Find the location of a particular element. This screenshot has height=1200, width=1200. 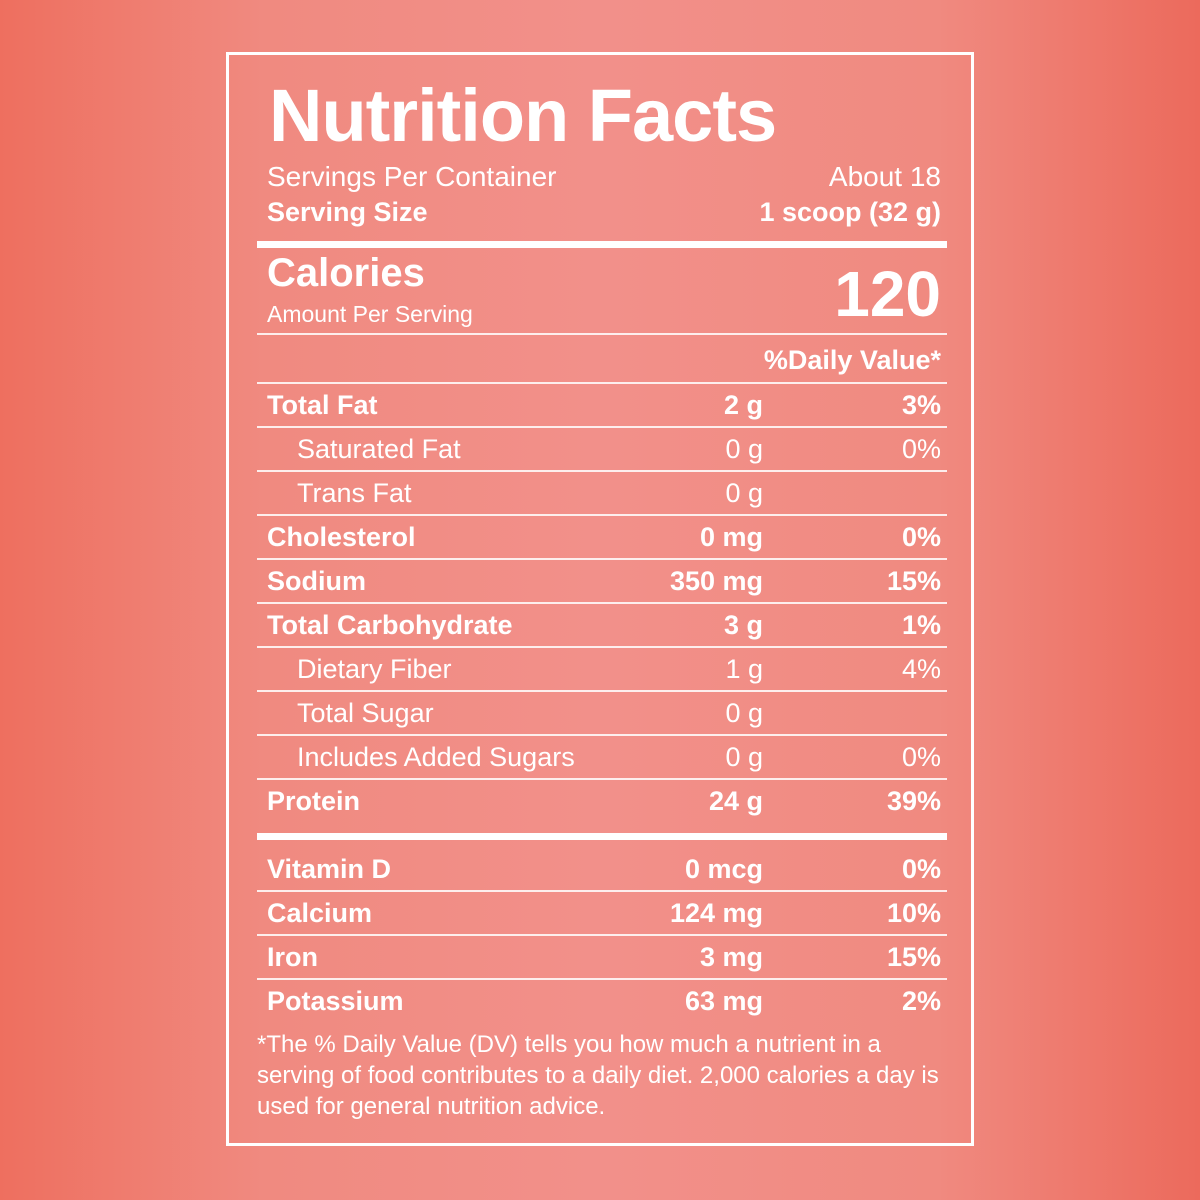

nutrient-name: Iron is located at coordinates (292, 957).